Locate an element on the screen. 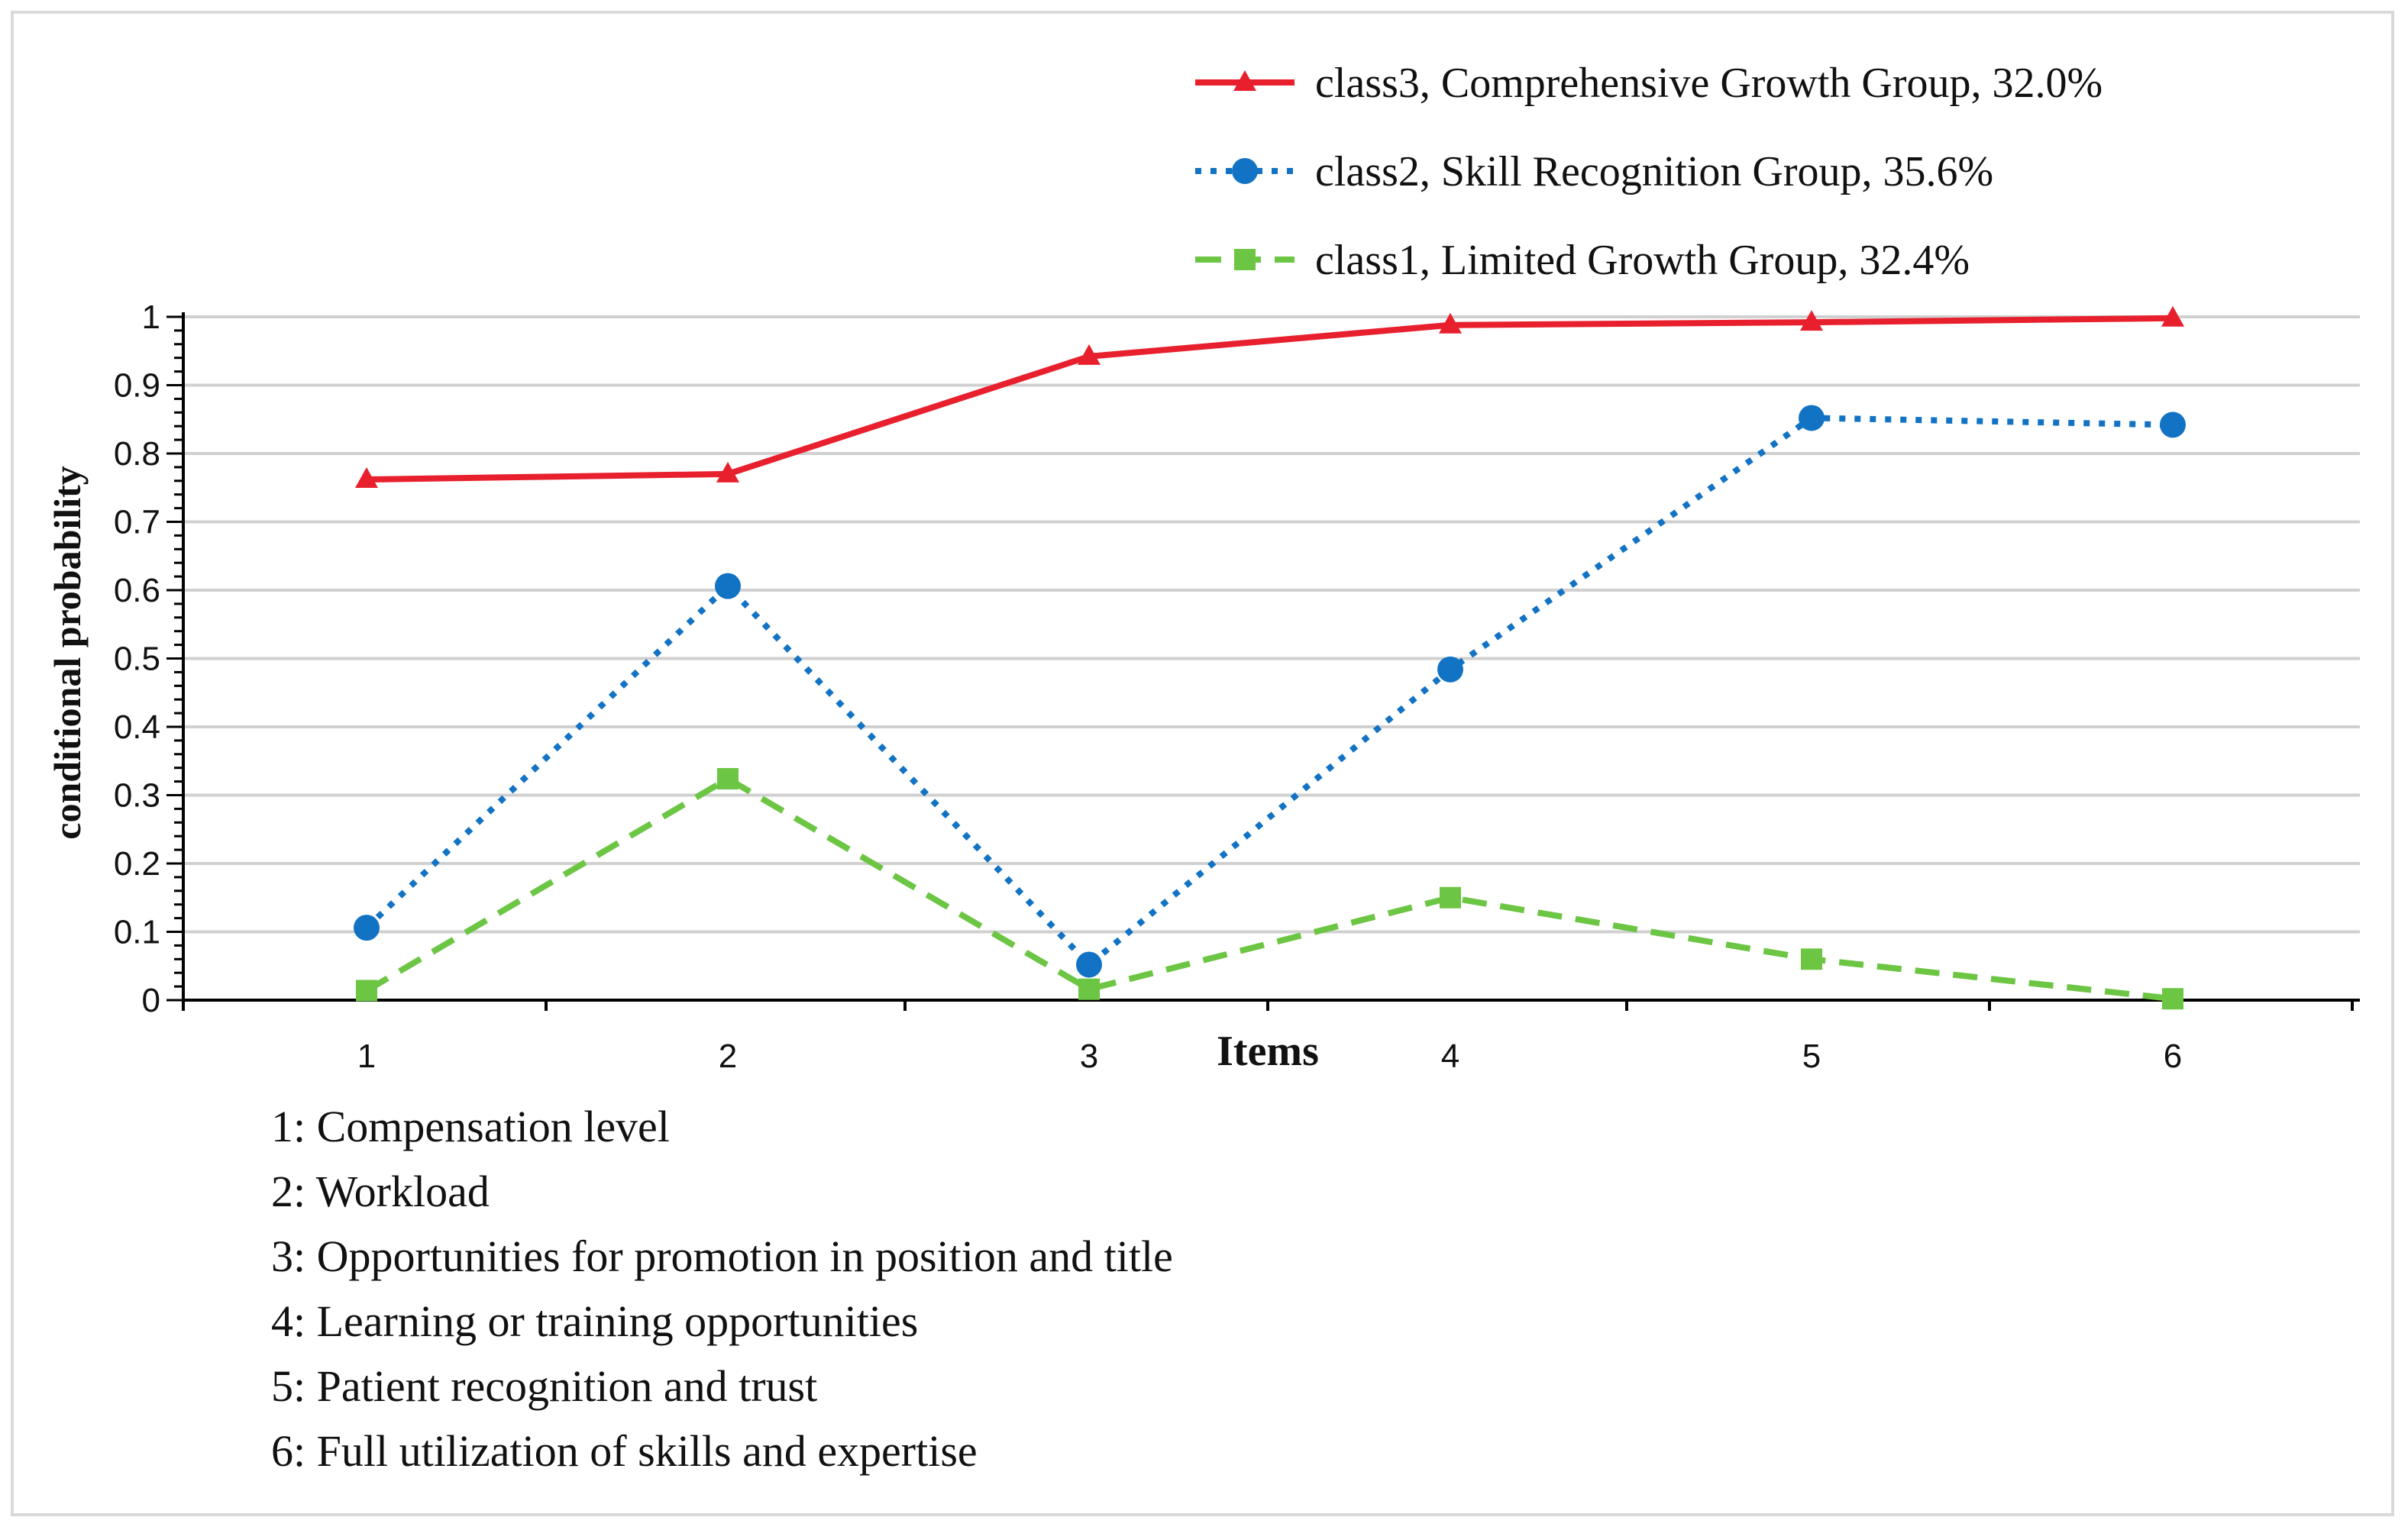  y-tick-labels: 0 0.1 0.2 0.3 0.4 0.5 0.6 0.7 0.8 0.9 1 is located at coordinates (137, 659).